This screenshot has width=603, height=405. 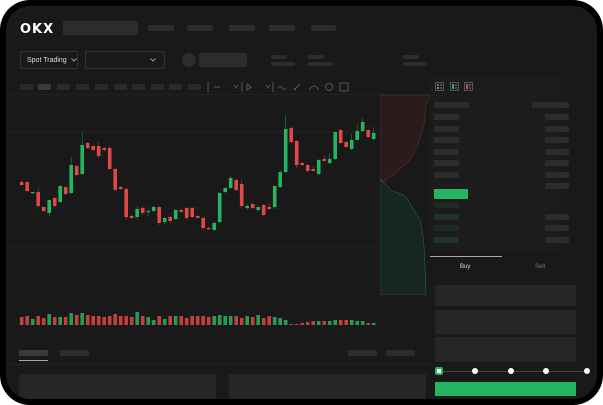 What do you see at coordinates (100, 28) in the screenshot?
I see `search-box` at bounding box center [100, 28].